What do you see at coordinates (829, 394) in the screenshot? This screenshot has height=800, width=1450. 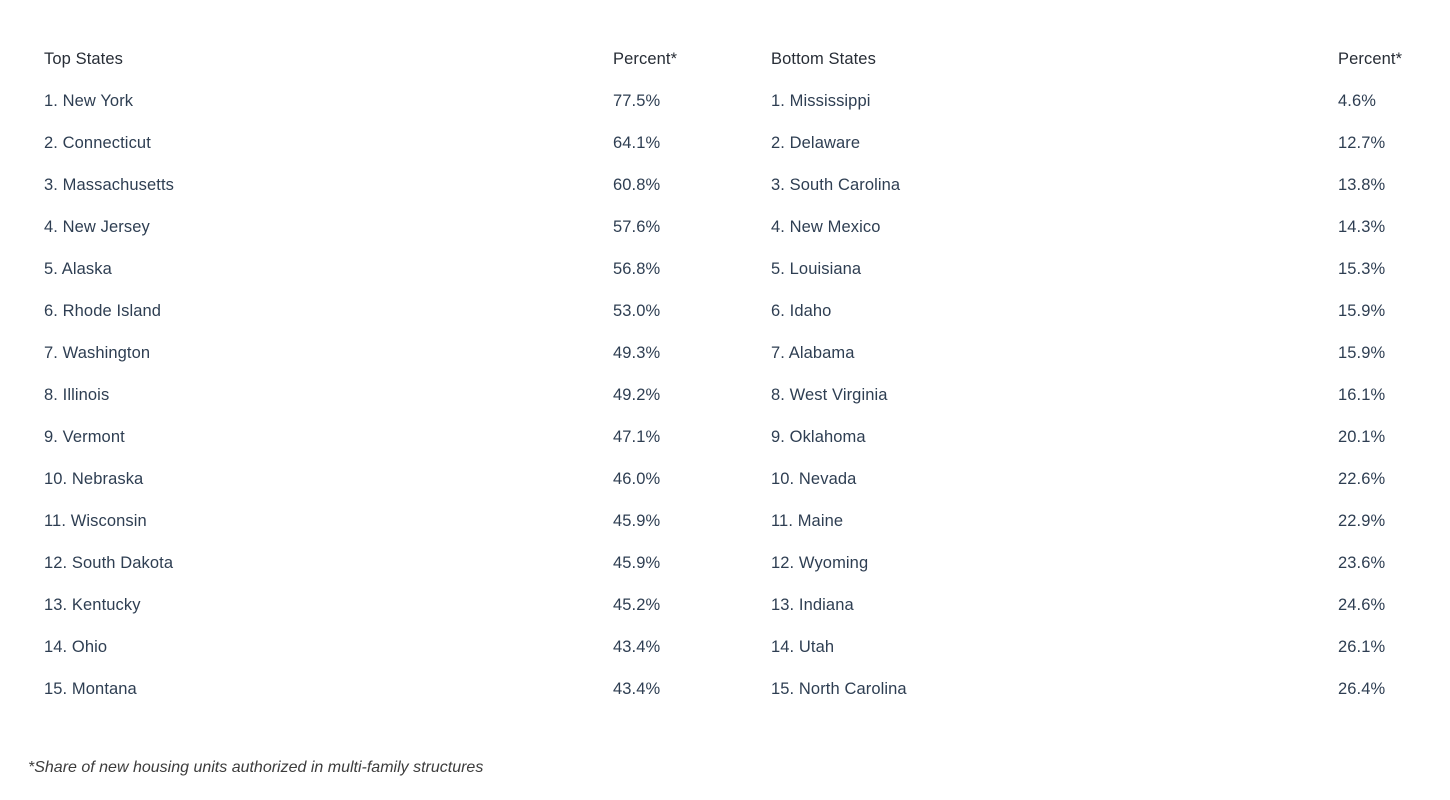 I see `state-label: 8. West Virginia` at bounding box center [829, 394].